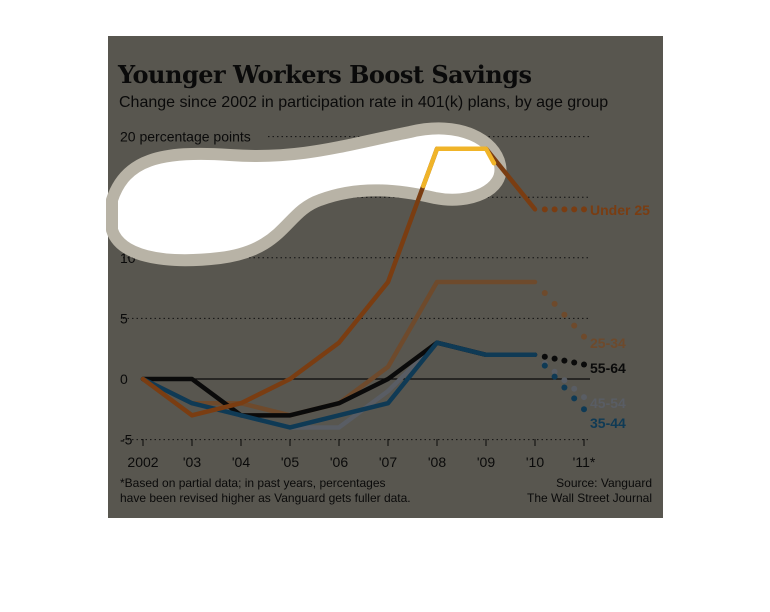 The image size is (770, 612). Describe the element at coordinates (535, 462) in the screenshot. I see `x-tick-label: '10` at that location.